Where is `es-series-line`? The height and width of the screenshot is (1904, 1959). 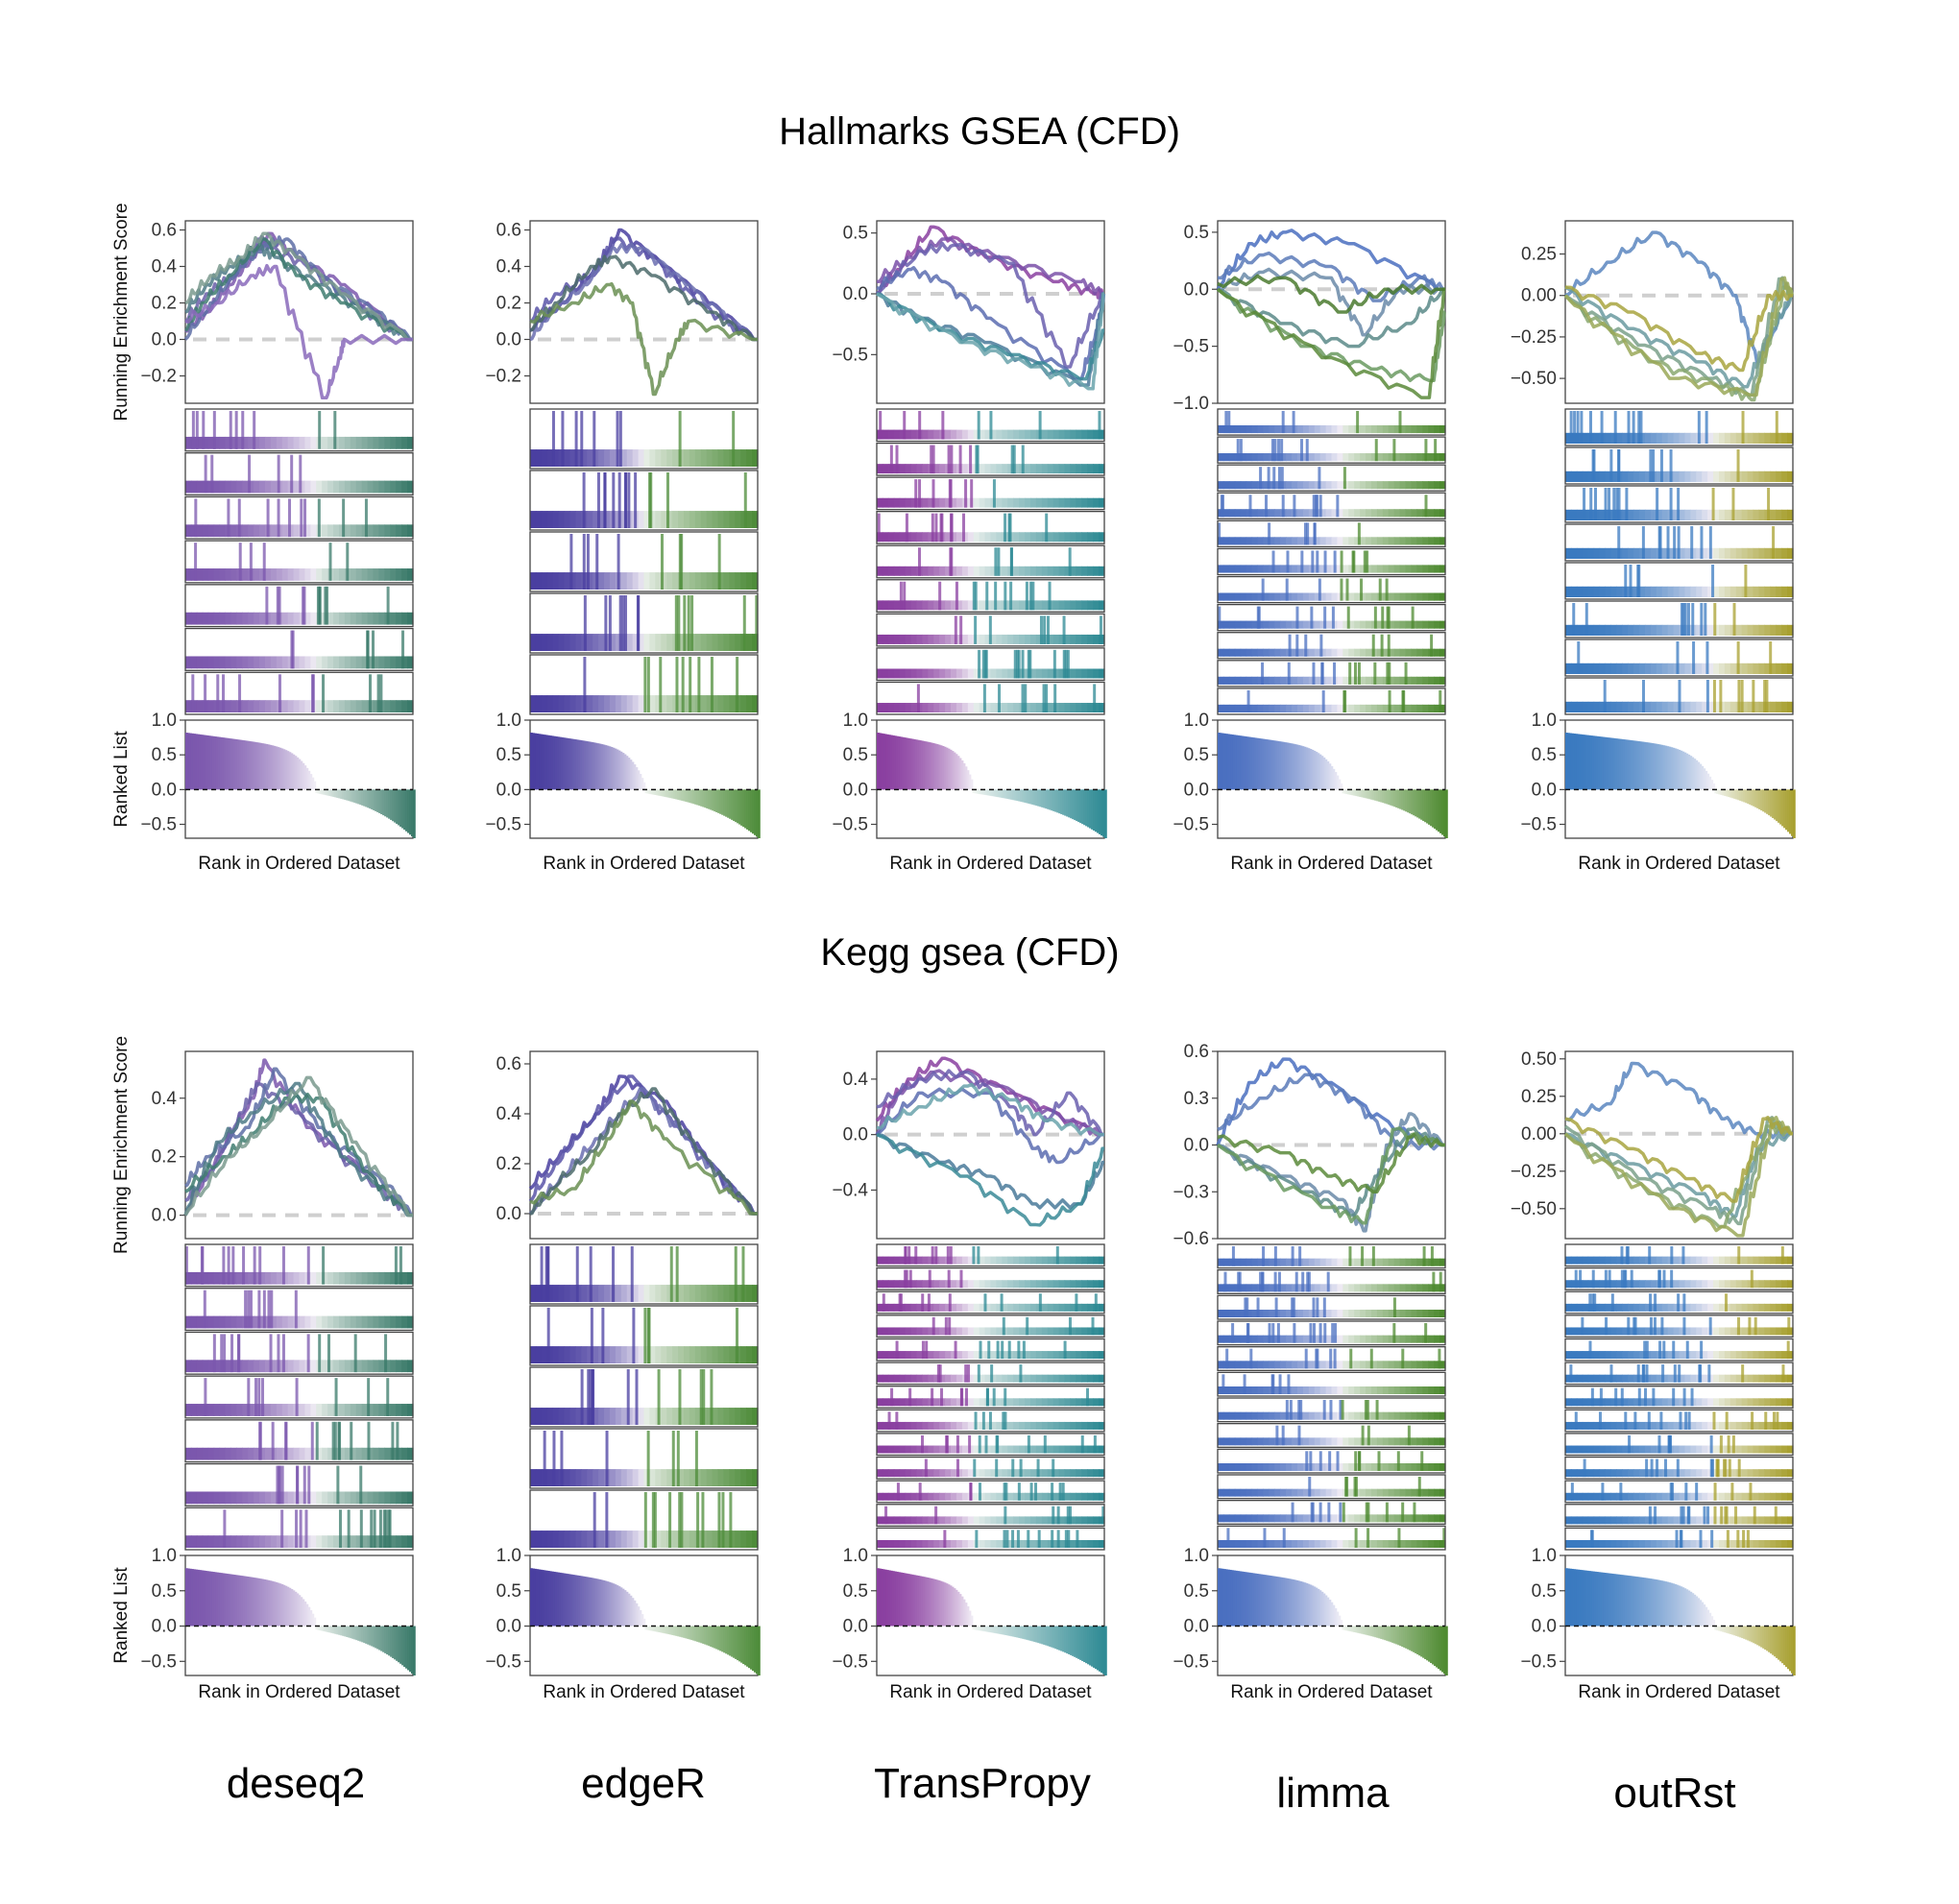 es-series-line is located at coordinates (1331, 276).